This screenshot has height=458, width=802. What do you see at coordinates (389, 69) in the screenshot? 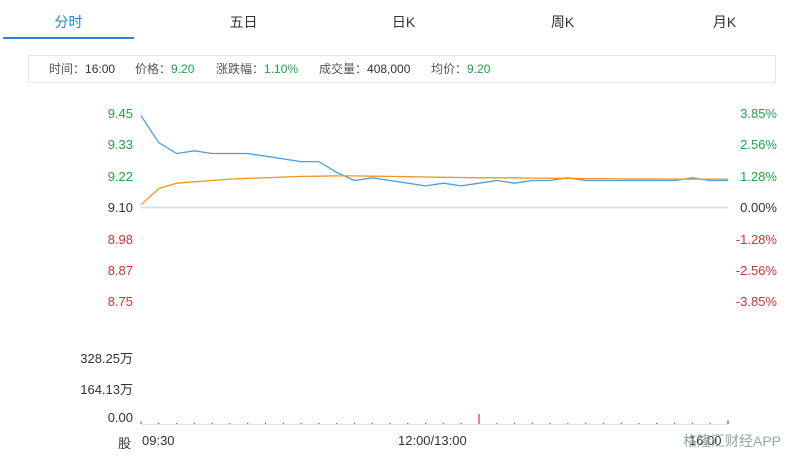
I see `info-volume-value: 408,000` at bounding box center [389, 69].